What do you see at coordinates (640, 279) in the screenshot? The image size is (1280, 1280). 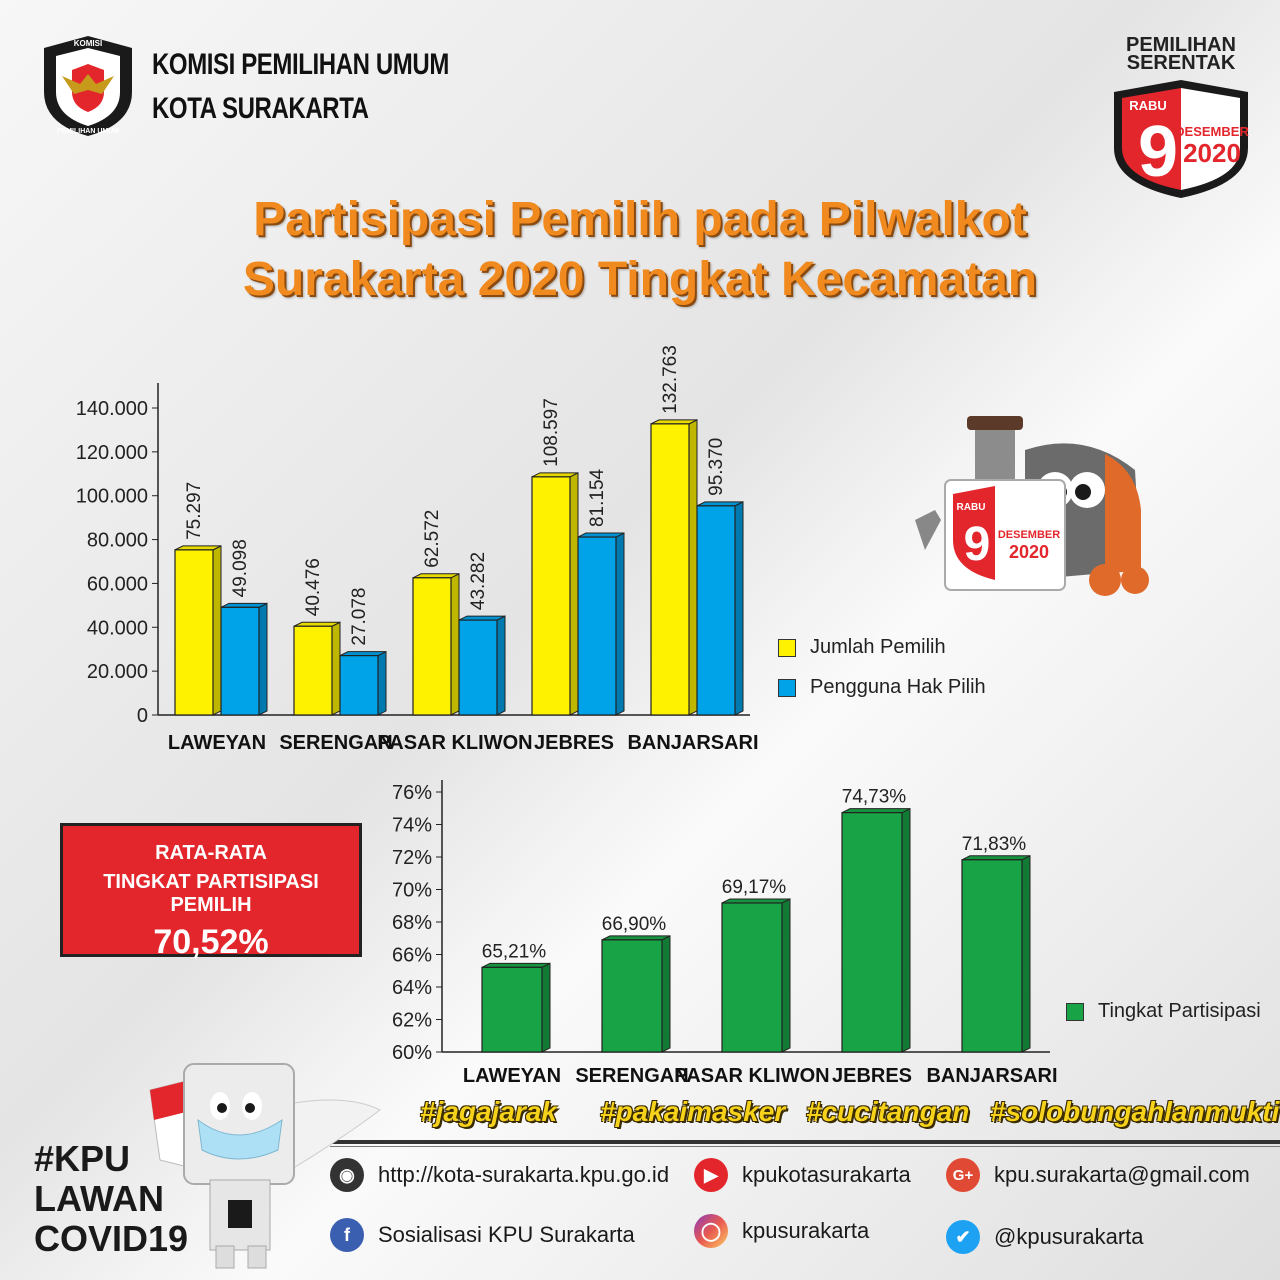 I see `page-title-line2: Surakarta 2020 Tingkat Kecamatan` at bounding box center [640, 279].